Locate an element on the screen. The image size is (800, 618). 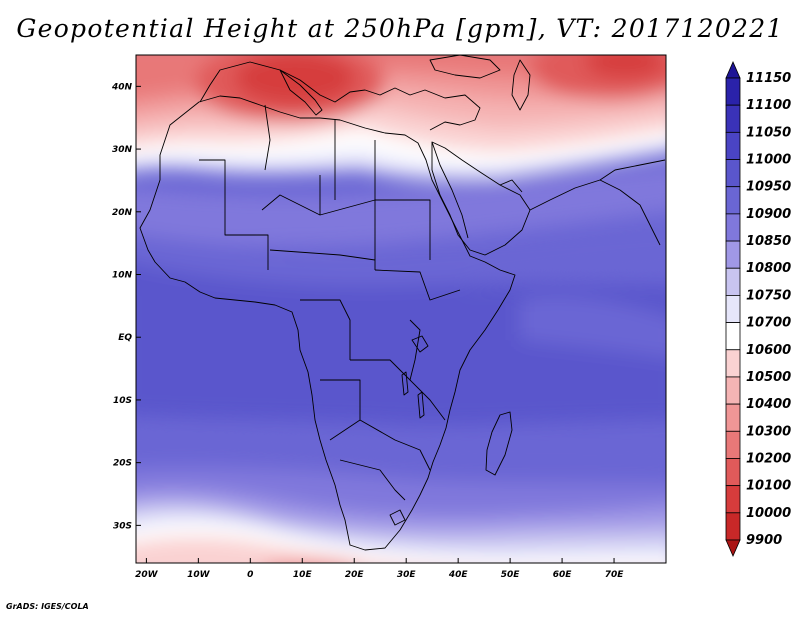
y-tick-label: 20N is located at coordinates (122, 213).